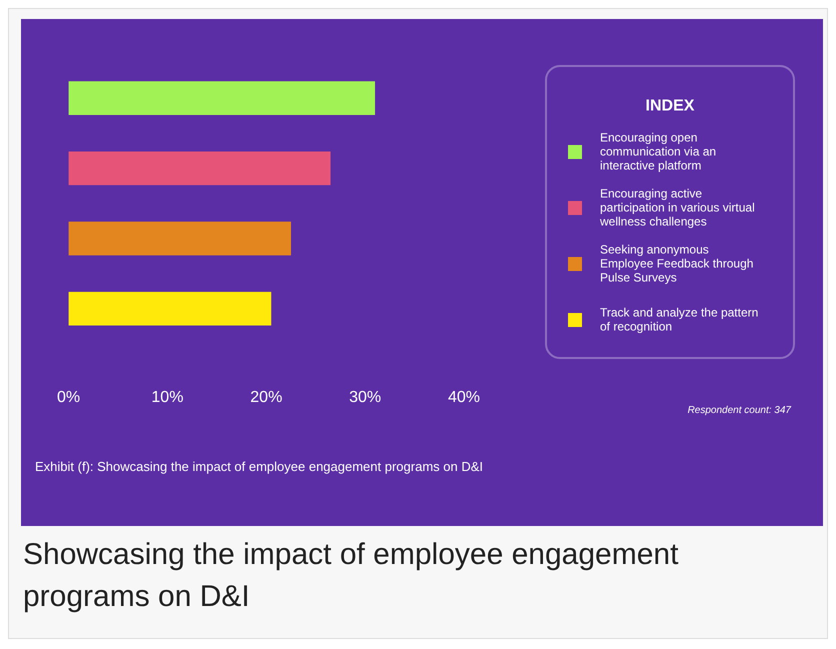  Describe the element at coordinates (739, 410) in the screenshot. I see `text: Respondent count: 347` at that location.